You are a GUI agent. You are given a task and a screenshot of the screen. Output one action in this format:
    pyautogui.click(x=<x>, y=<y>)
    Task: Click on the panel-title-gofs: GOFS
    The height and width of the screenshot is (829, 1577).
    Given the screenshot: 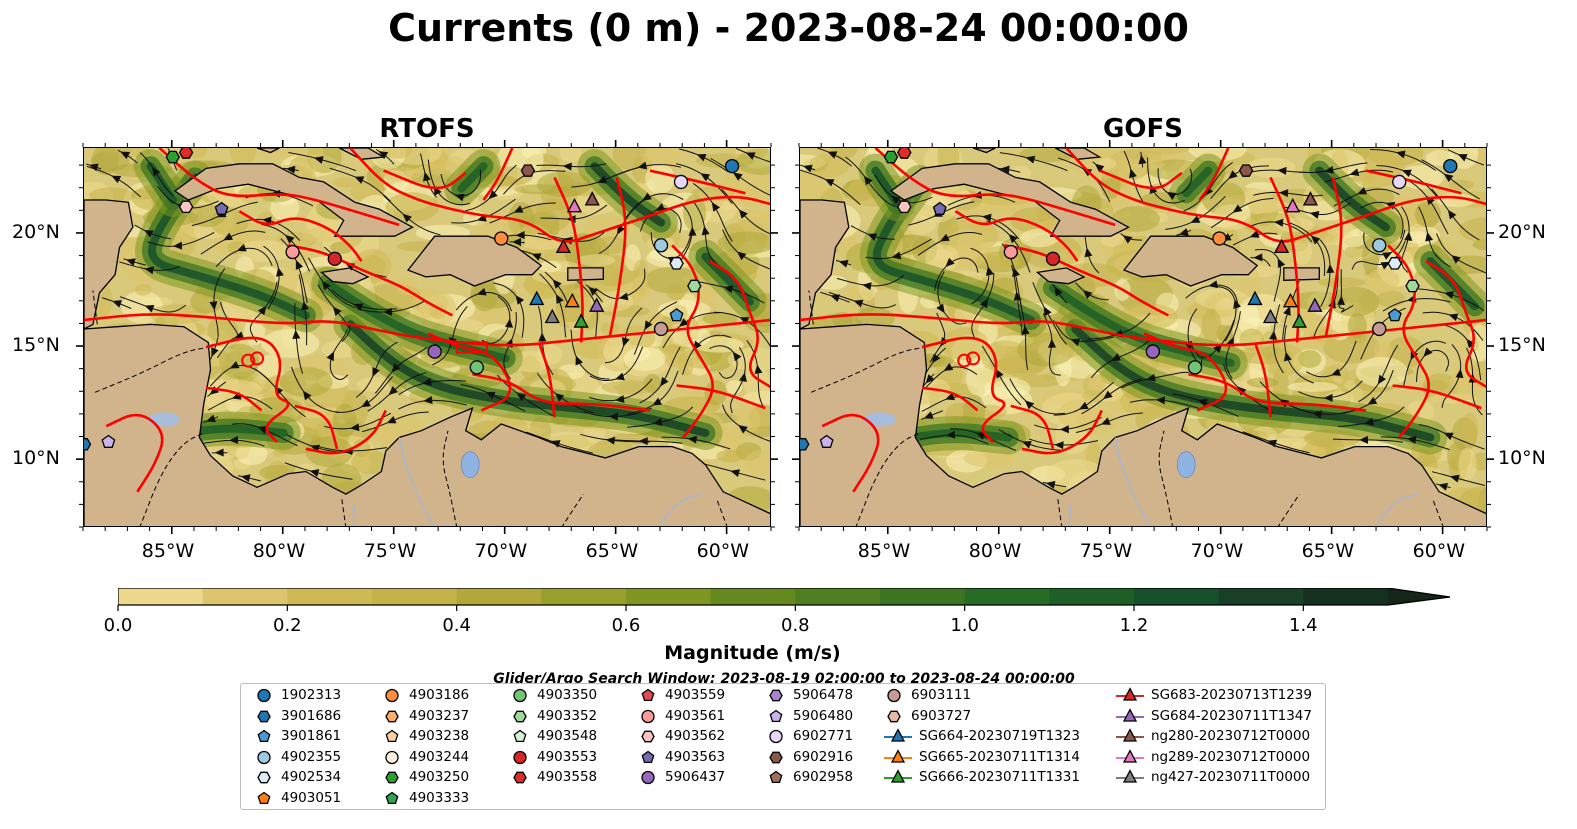 What is the action you would take?
    pyautogui.click(x=1143, y=129)
    